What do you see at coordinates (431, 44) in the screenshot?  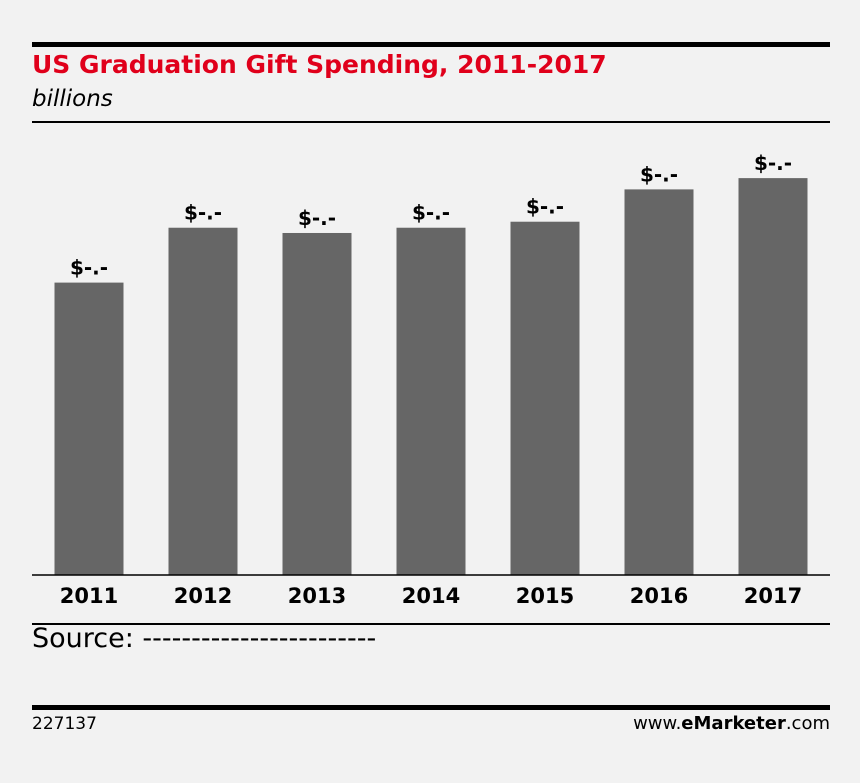 I see `top-rule` at bounding box center [431, 44].